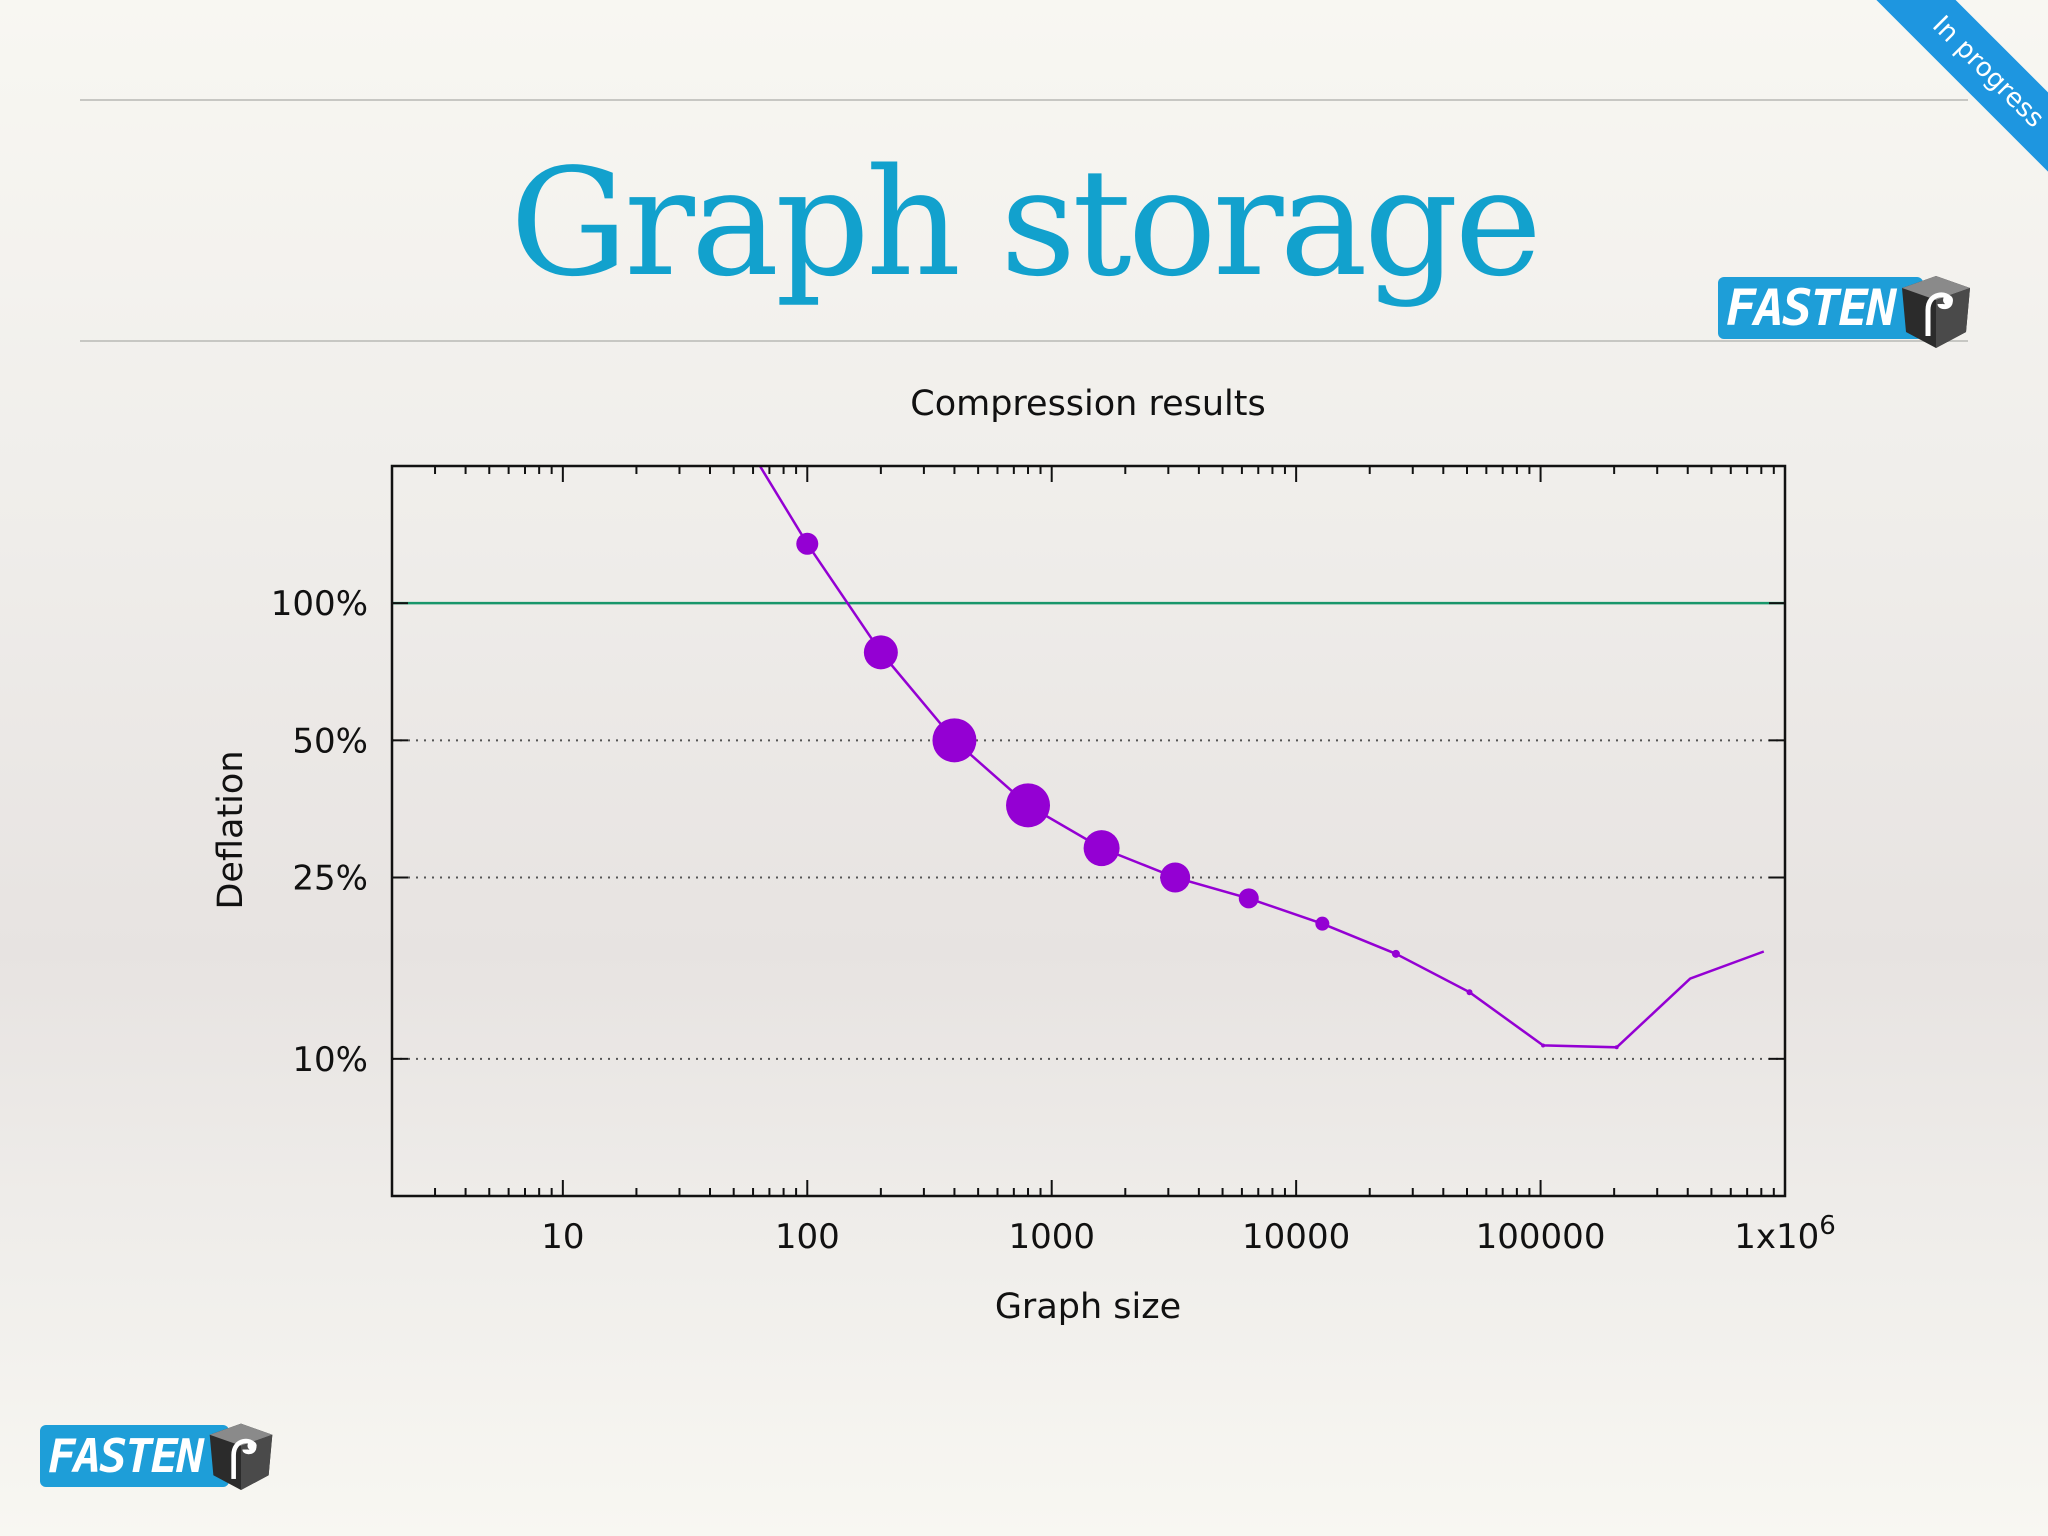 Image resolution: width=2048 pixels, height=1536 pixels. I want to click on y-tick-label: 50%, so click(330, 741).